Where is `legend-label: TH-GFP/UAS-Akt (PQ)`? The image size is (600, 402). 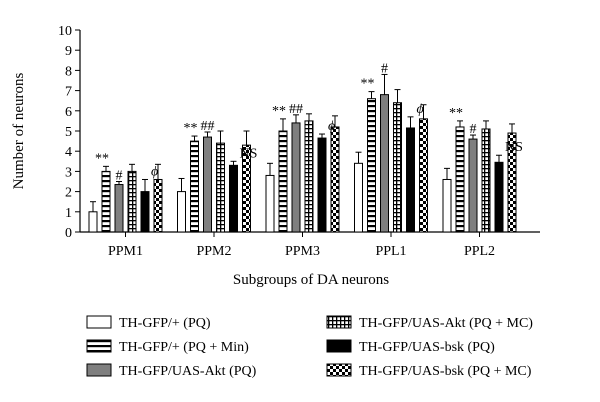 legend-label: TH-GFP/UAS-Akt (PQ) is located at coordinates (188, 371).